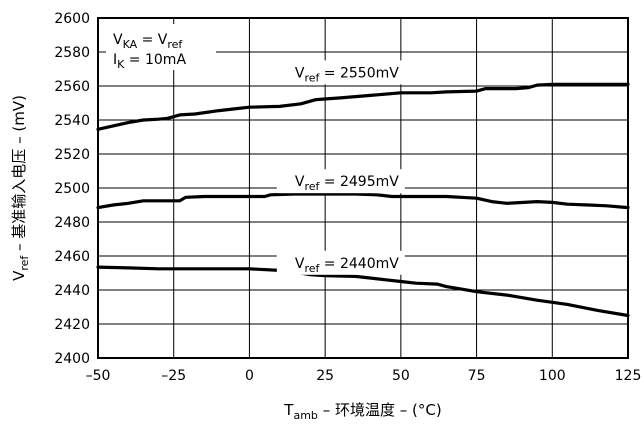 This screenshot has width=644, height=425. I want to click on y-tick-label: 2480, so click(72, 223).